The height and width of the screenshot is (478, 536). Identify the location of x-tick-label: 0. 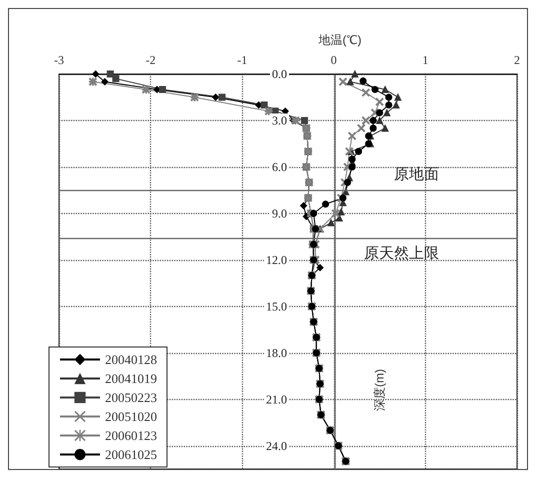
(333, 60).